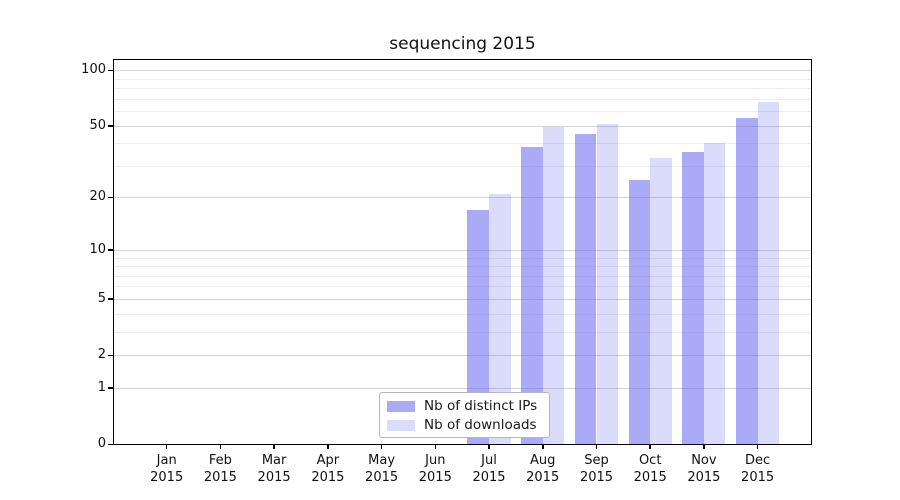  I want to click on y-axis-tick-label: 0, so click(101, 443).